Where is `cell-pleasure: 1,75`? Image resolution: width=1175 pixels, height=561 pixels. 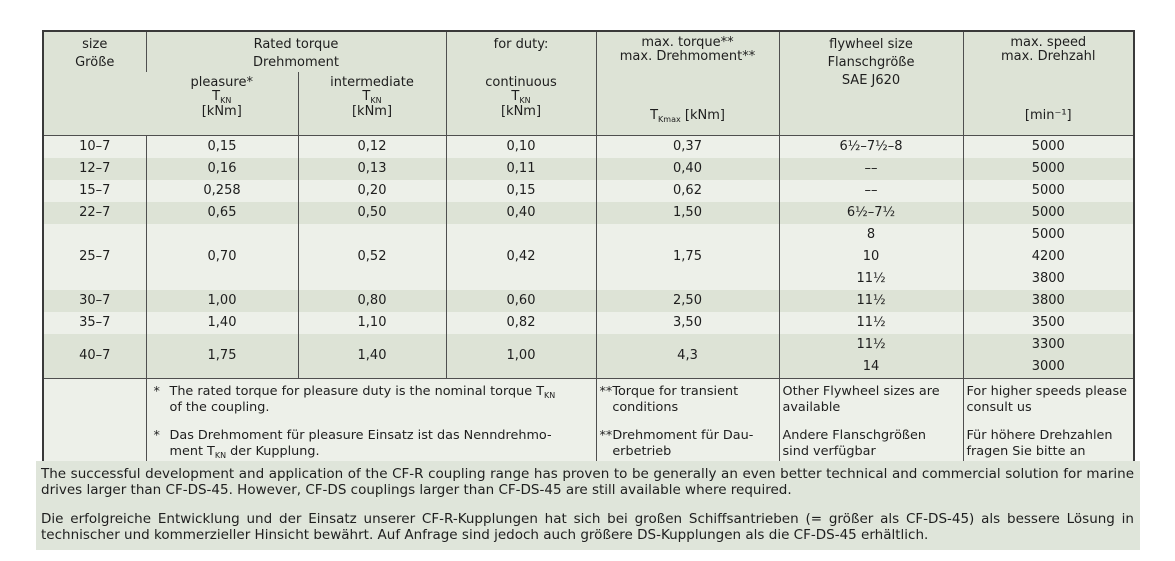
cell-pleasure: 1,75 is located at coordinates (221, 355).